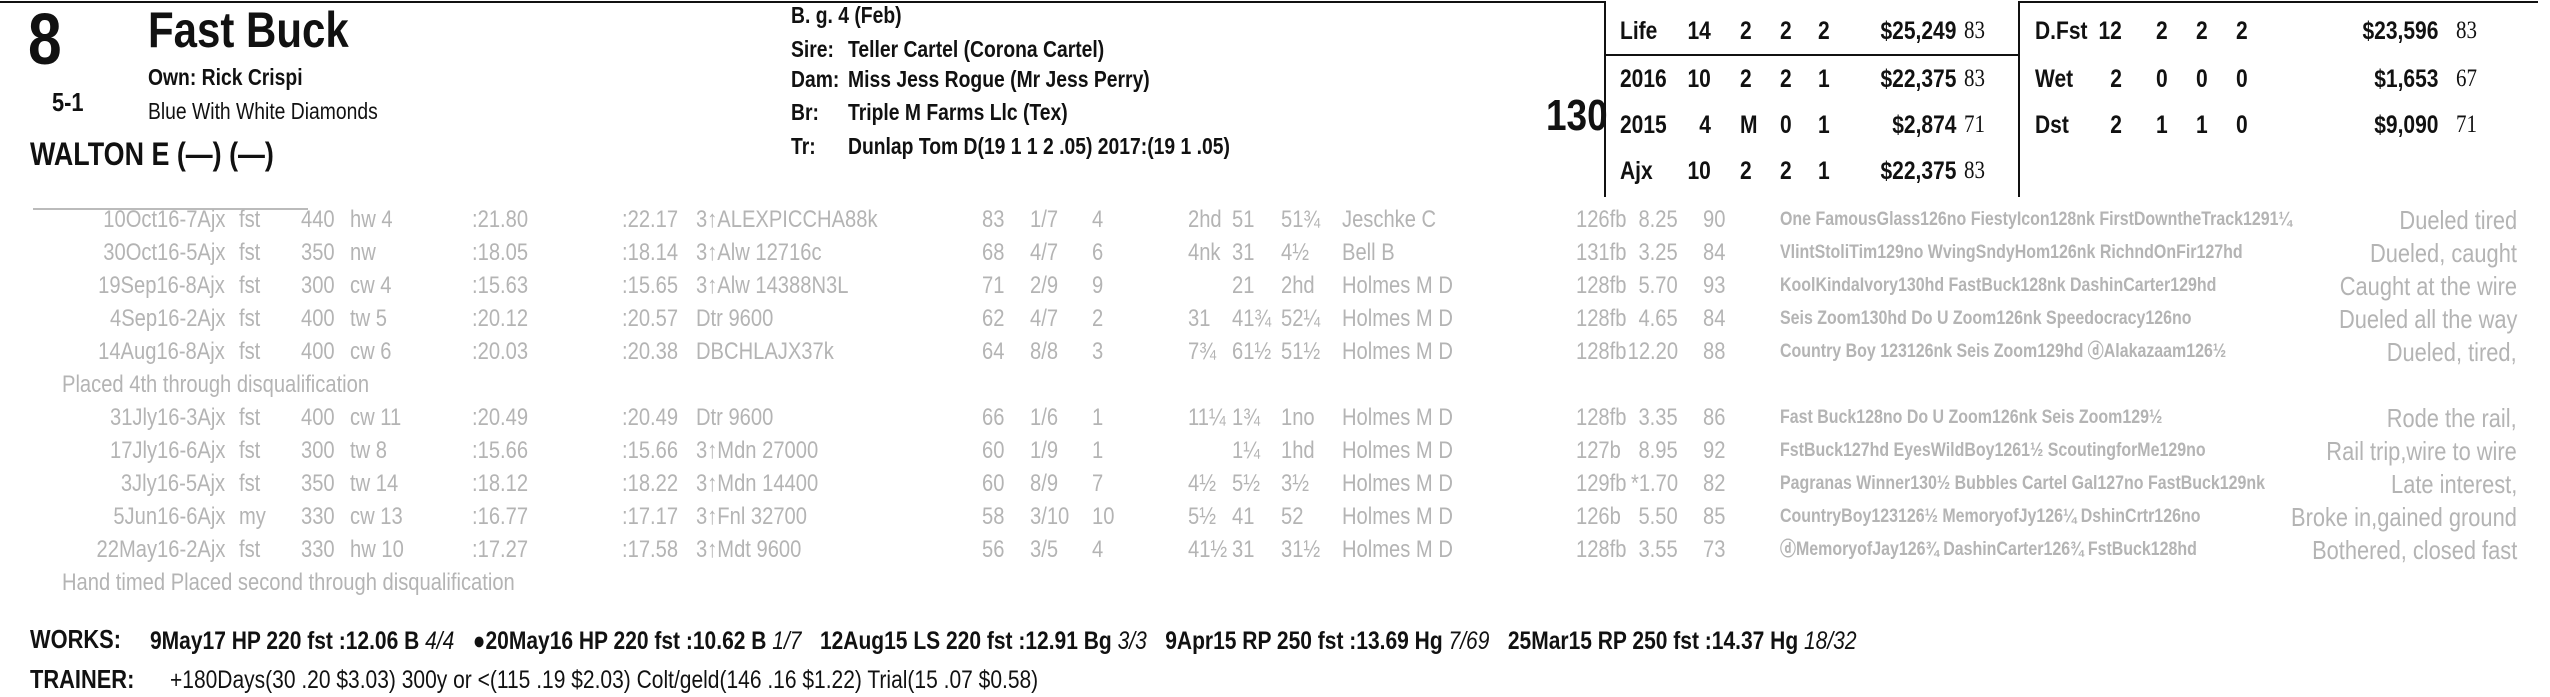  What do you see at coordinates (1202, 351) in the screenshot?
I see `call-1: 7¾` at bounding box center [1202, 351].